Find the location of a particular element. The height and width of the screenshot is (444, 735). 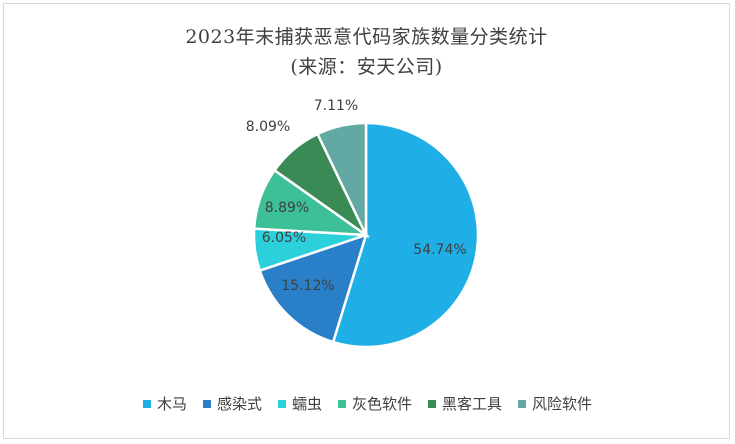

legend-item-1: 感染式 is located at coordinates (232, 403).